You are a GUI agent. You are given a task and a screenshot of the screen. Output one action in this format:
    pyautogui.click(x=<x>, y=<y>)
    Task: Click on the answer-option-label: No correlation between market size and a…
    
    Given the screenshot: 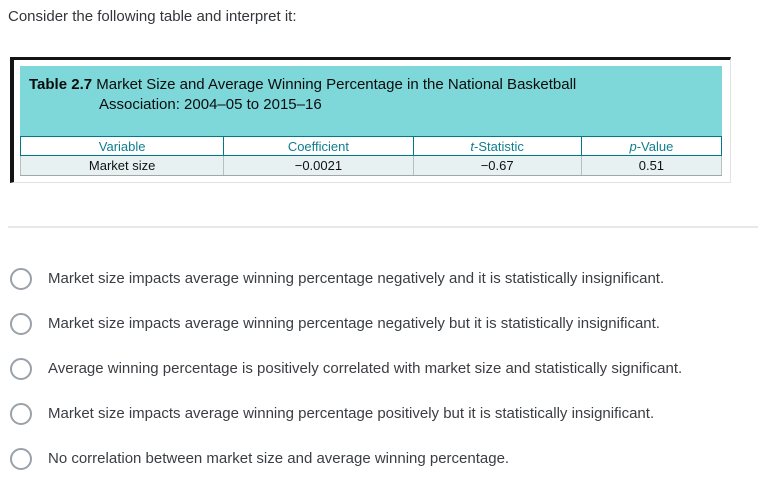 What is the action you would take?
    pyautogui.click(x=279, y=458)
    